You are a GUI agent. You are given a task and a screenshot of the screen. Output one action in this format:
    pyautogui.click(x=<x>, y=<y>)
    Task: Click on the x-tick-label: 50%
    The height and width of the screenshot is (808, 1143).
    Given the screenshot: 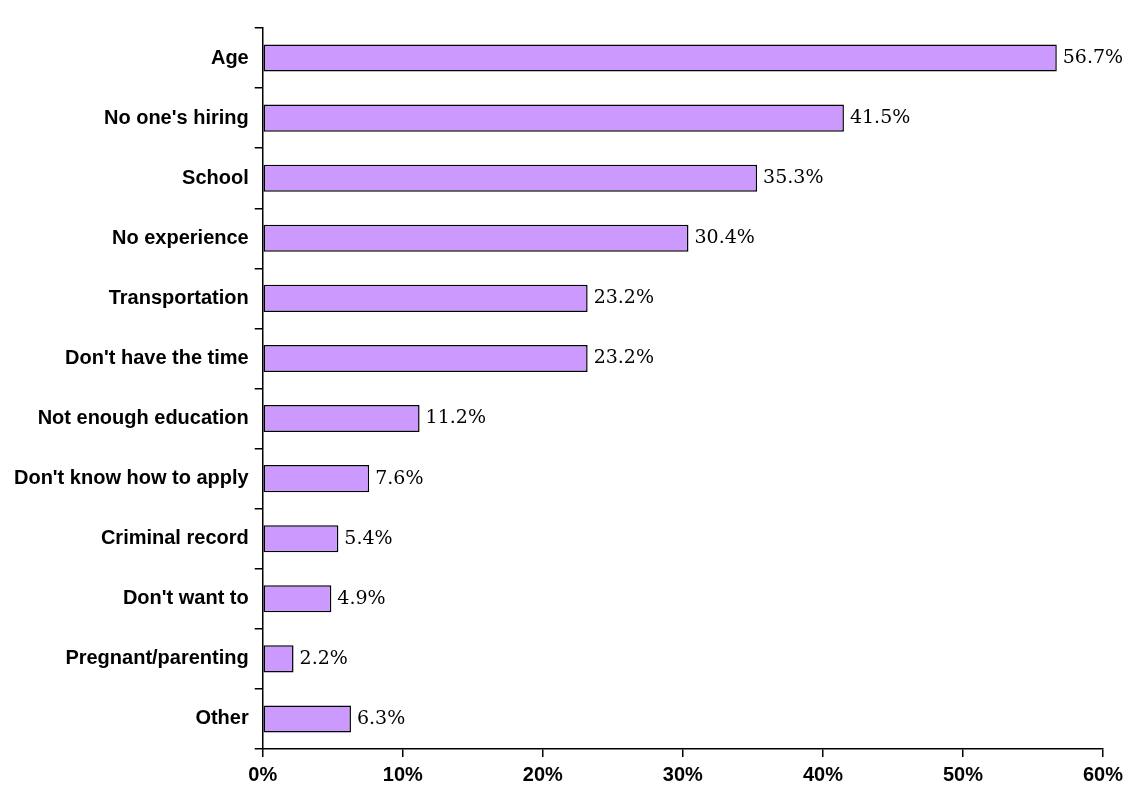 What is the action you would take?
    pyautogui.click(x=963, y=773)
    